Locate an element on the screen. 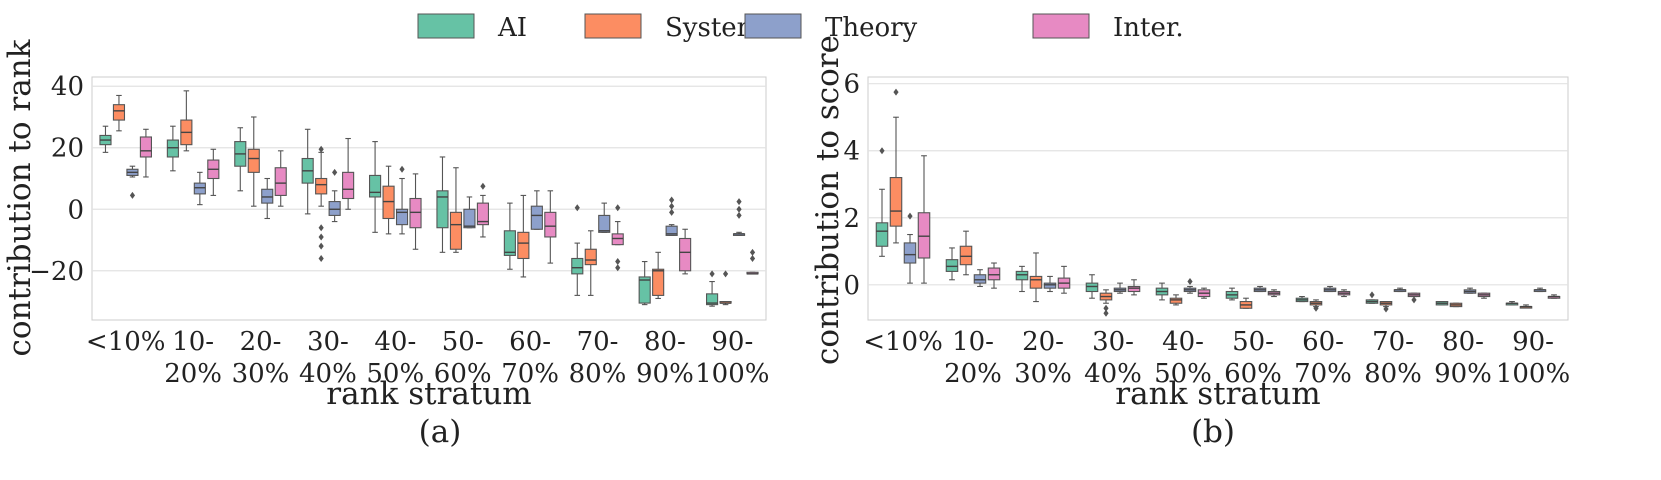 The height and width of the screenshot is (480, 1661). legend-swatch-ai is located at coordinates (446, 26).